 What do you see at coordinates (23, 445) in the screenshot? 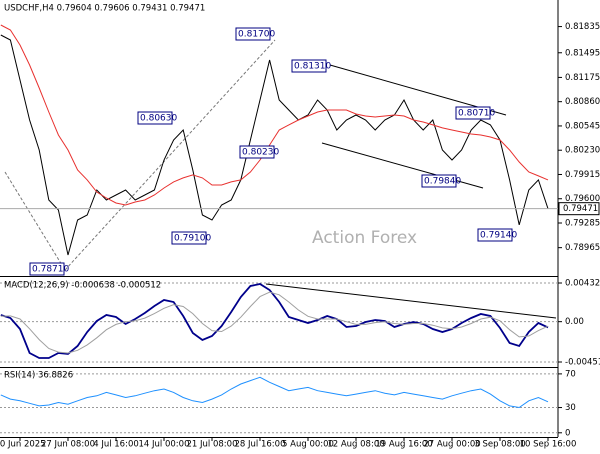
I see `x-tick-label: 20 Jun 2025` at bounding box center [23, 445].